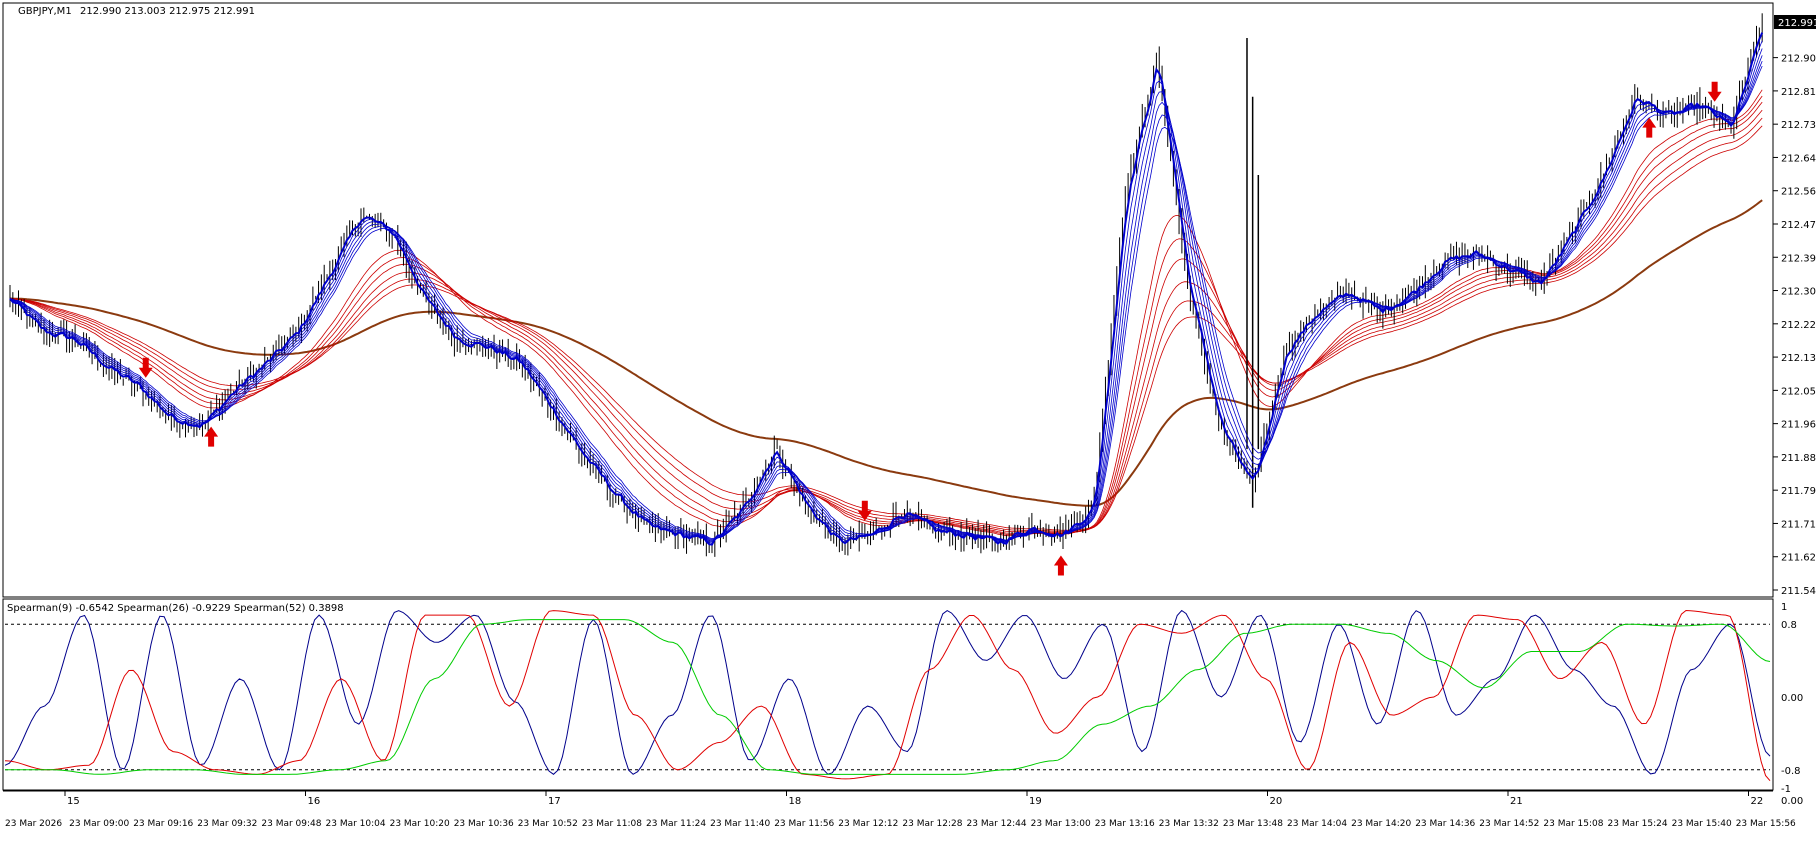 Image resolution: width=1816 pixels, height=847 pixels. I want to click on price-tick-label: 212.305, so click(1798, 292).